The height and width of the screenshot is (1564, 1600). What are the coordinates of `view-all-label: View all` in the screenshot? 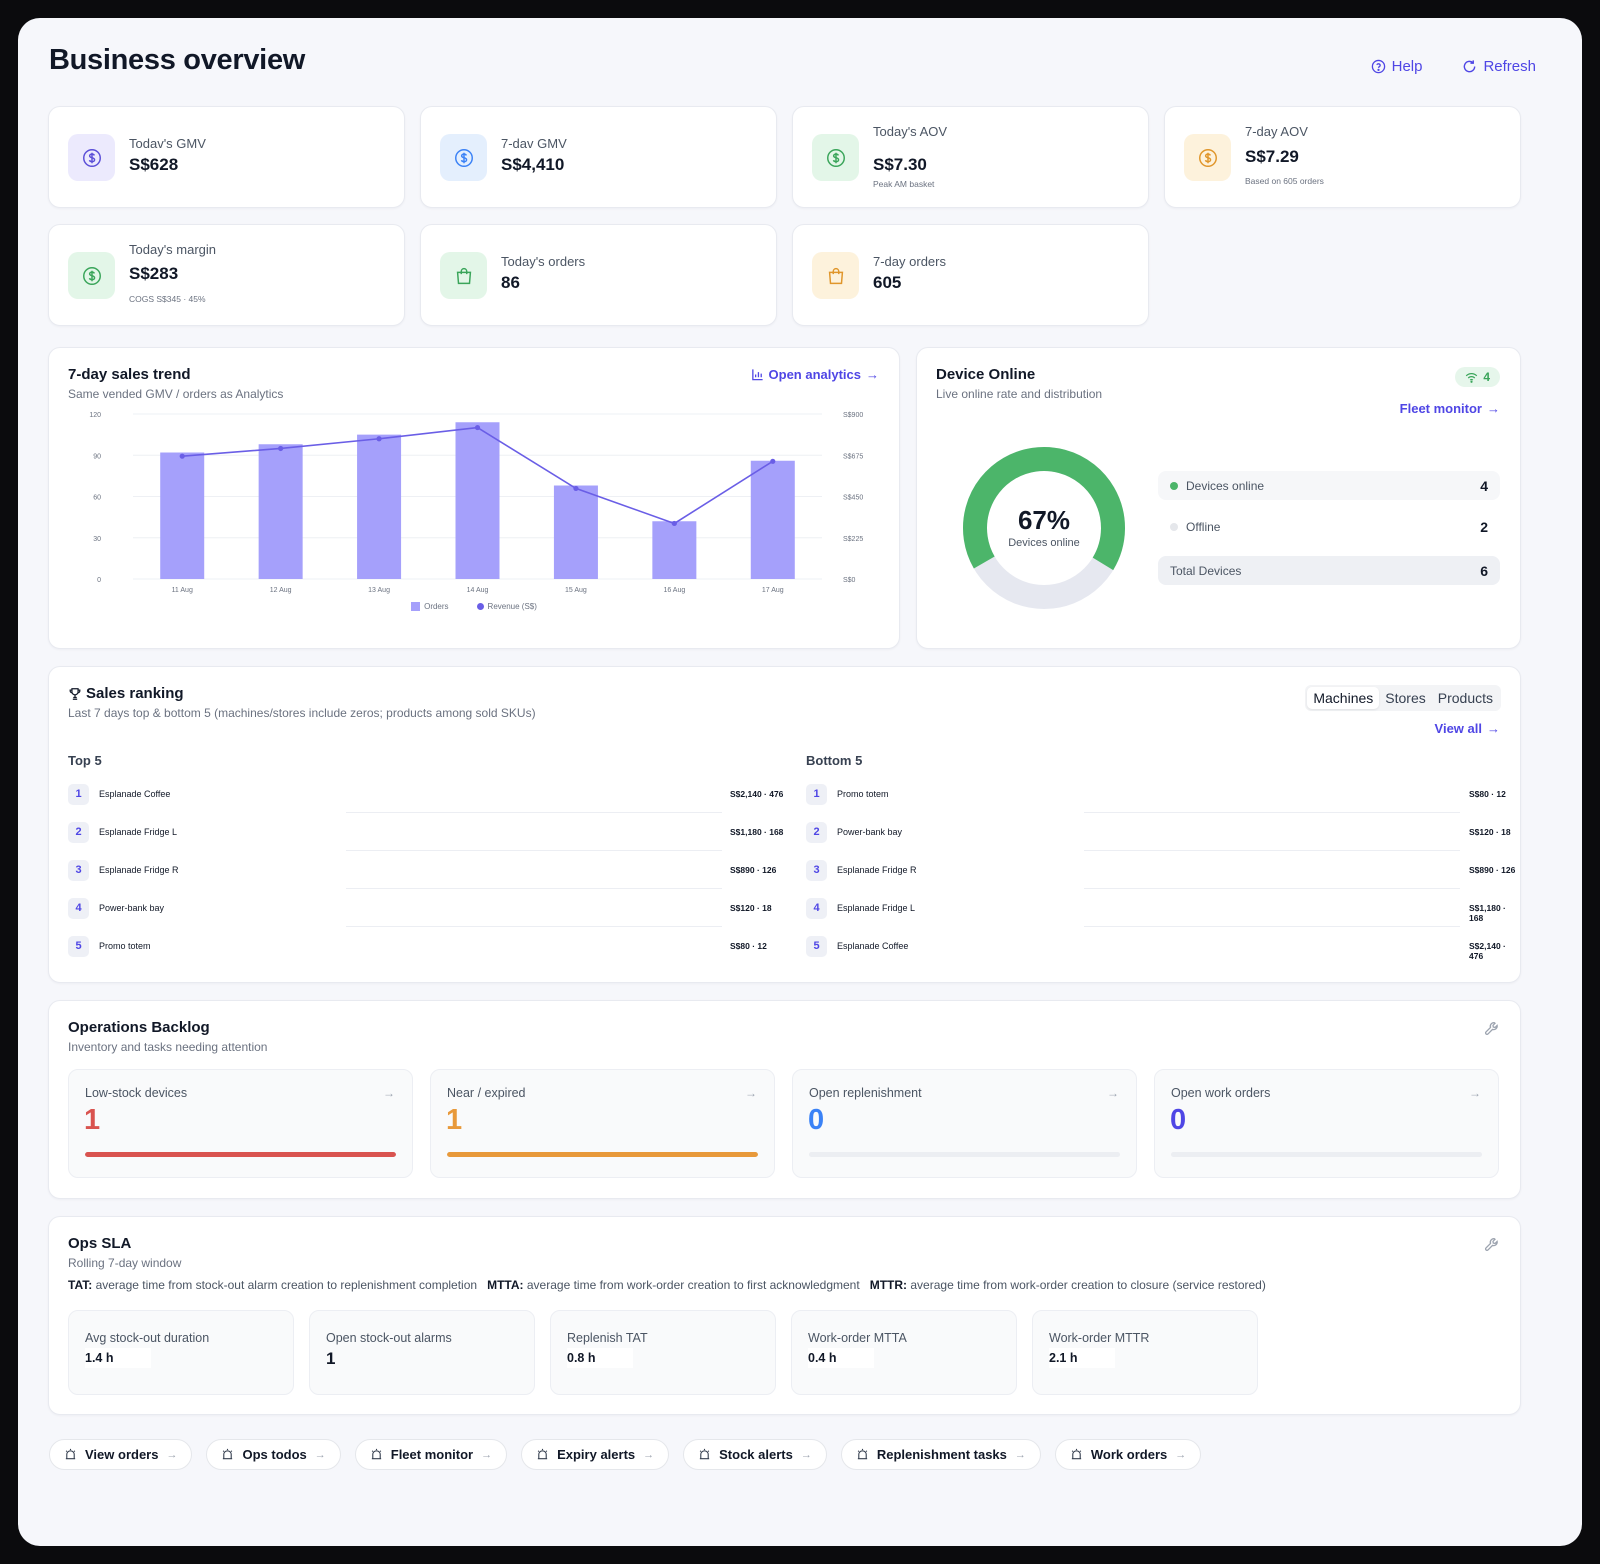 It's located at (1458, 728).